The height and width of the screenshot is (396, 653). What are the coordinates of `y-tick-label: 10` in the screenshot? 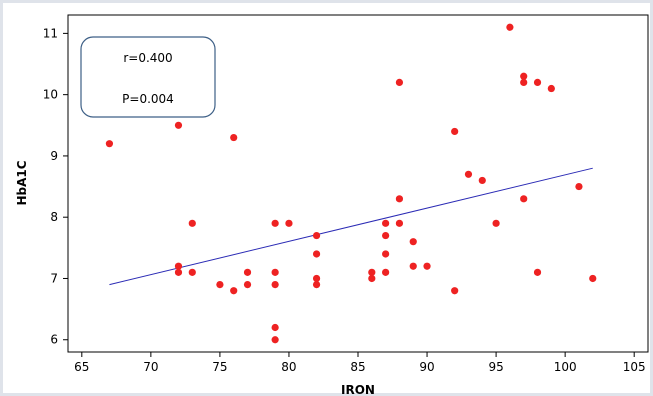 It's located at (50, 95).